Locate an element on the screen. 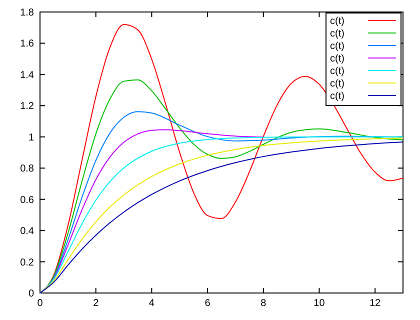 The image size is (420, 320). y-tick-label: 1.4 is located at coordinates (27, 75).